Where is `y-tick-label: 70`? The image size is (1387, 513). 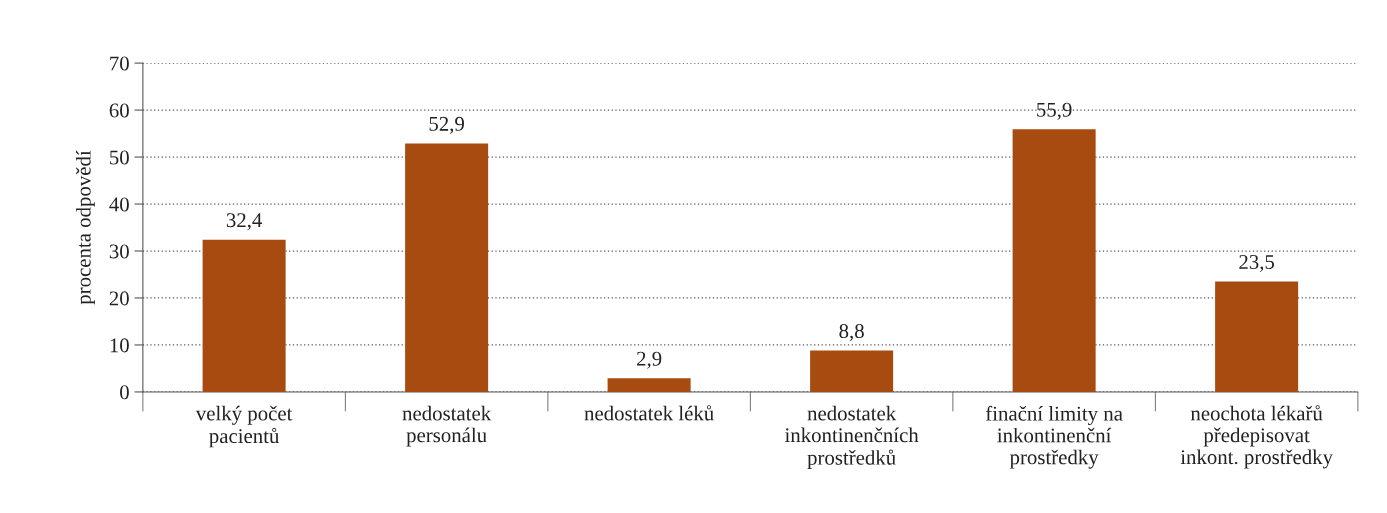
y-tick-label: 70 is located at coordinates (119, 63).